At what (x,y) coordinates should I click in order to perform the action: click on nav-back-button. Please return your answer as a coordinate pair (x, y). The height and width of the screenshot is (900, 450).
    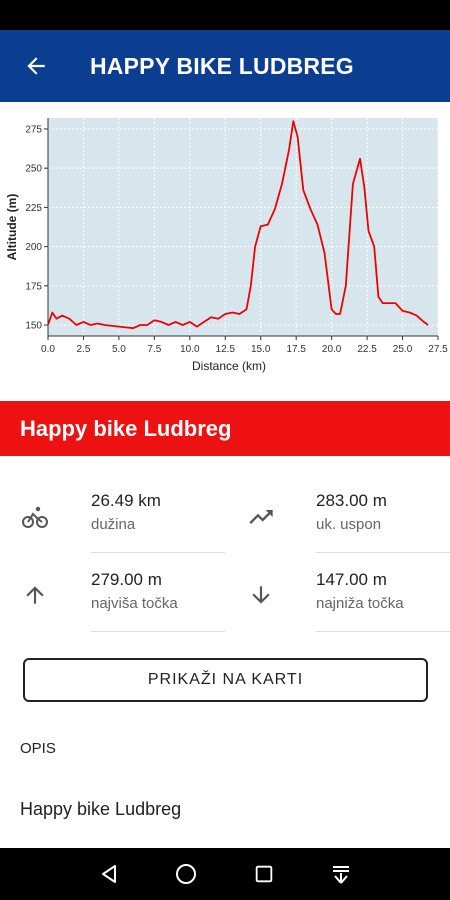
    Looking at the image, I should click on (109, 874).